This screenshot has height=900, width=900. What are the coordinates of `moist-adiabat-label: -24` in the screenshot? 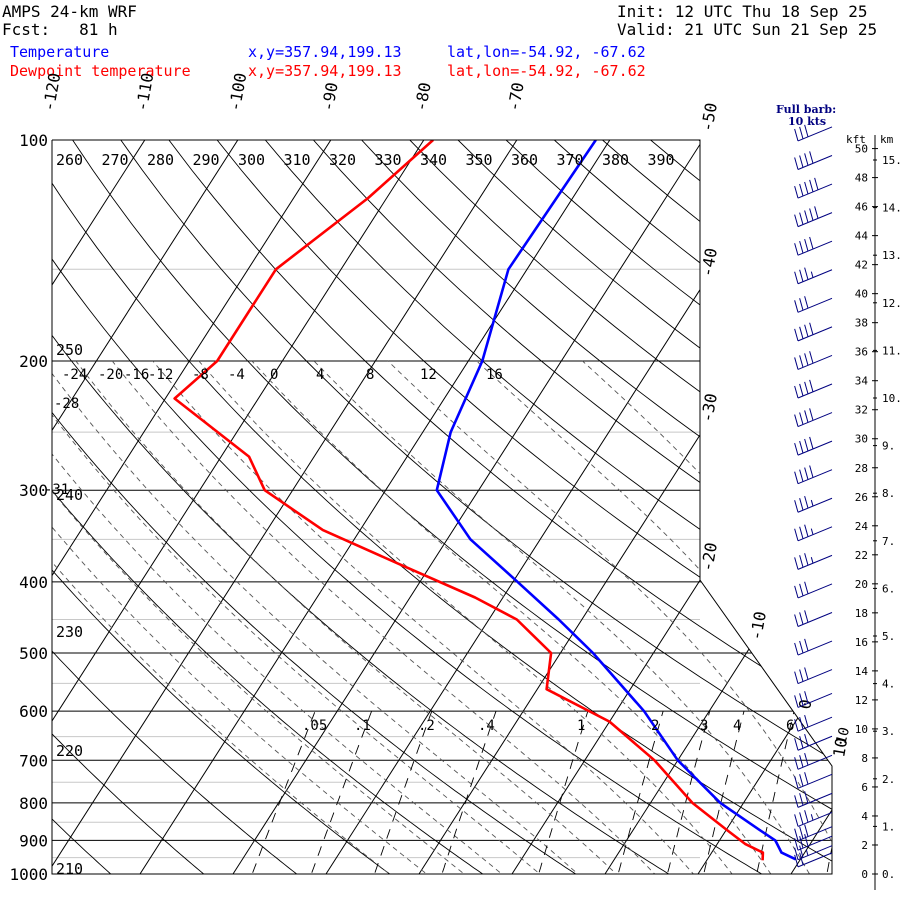 It's located at (74, 375).